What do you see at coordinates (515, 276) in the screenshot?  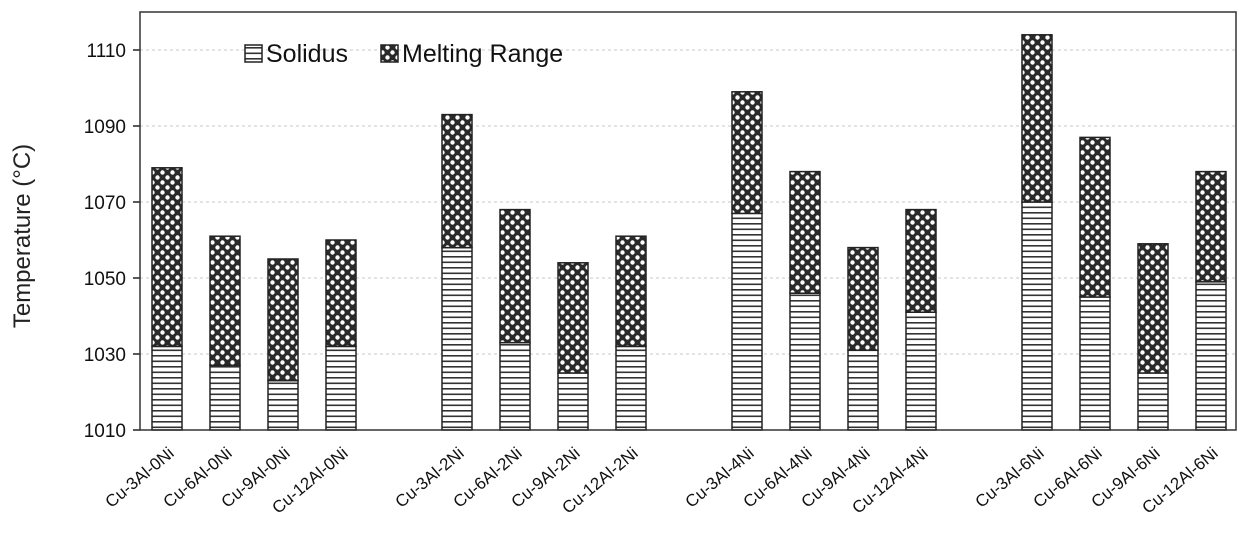 I see `bar-melting-range-Cu-6Al-2Ni` at bounding box center [515, 276].